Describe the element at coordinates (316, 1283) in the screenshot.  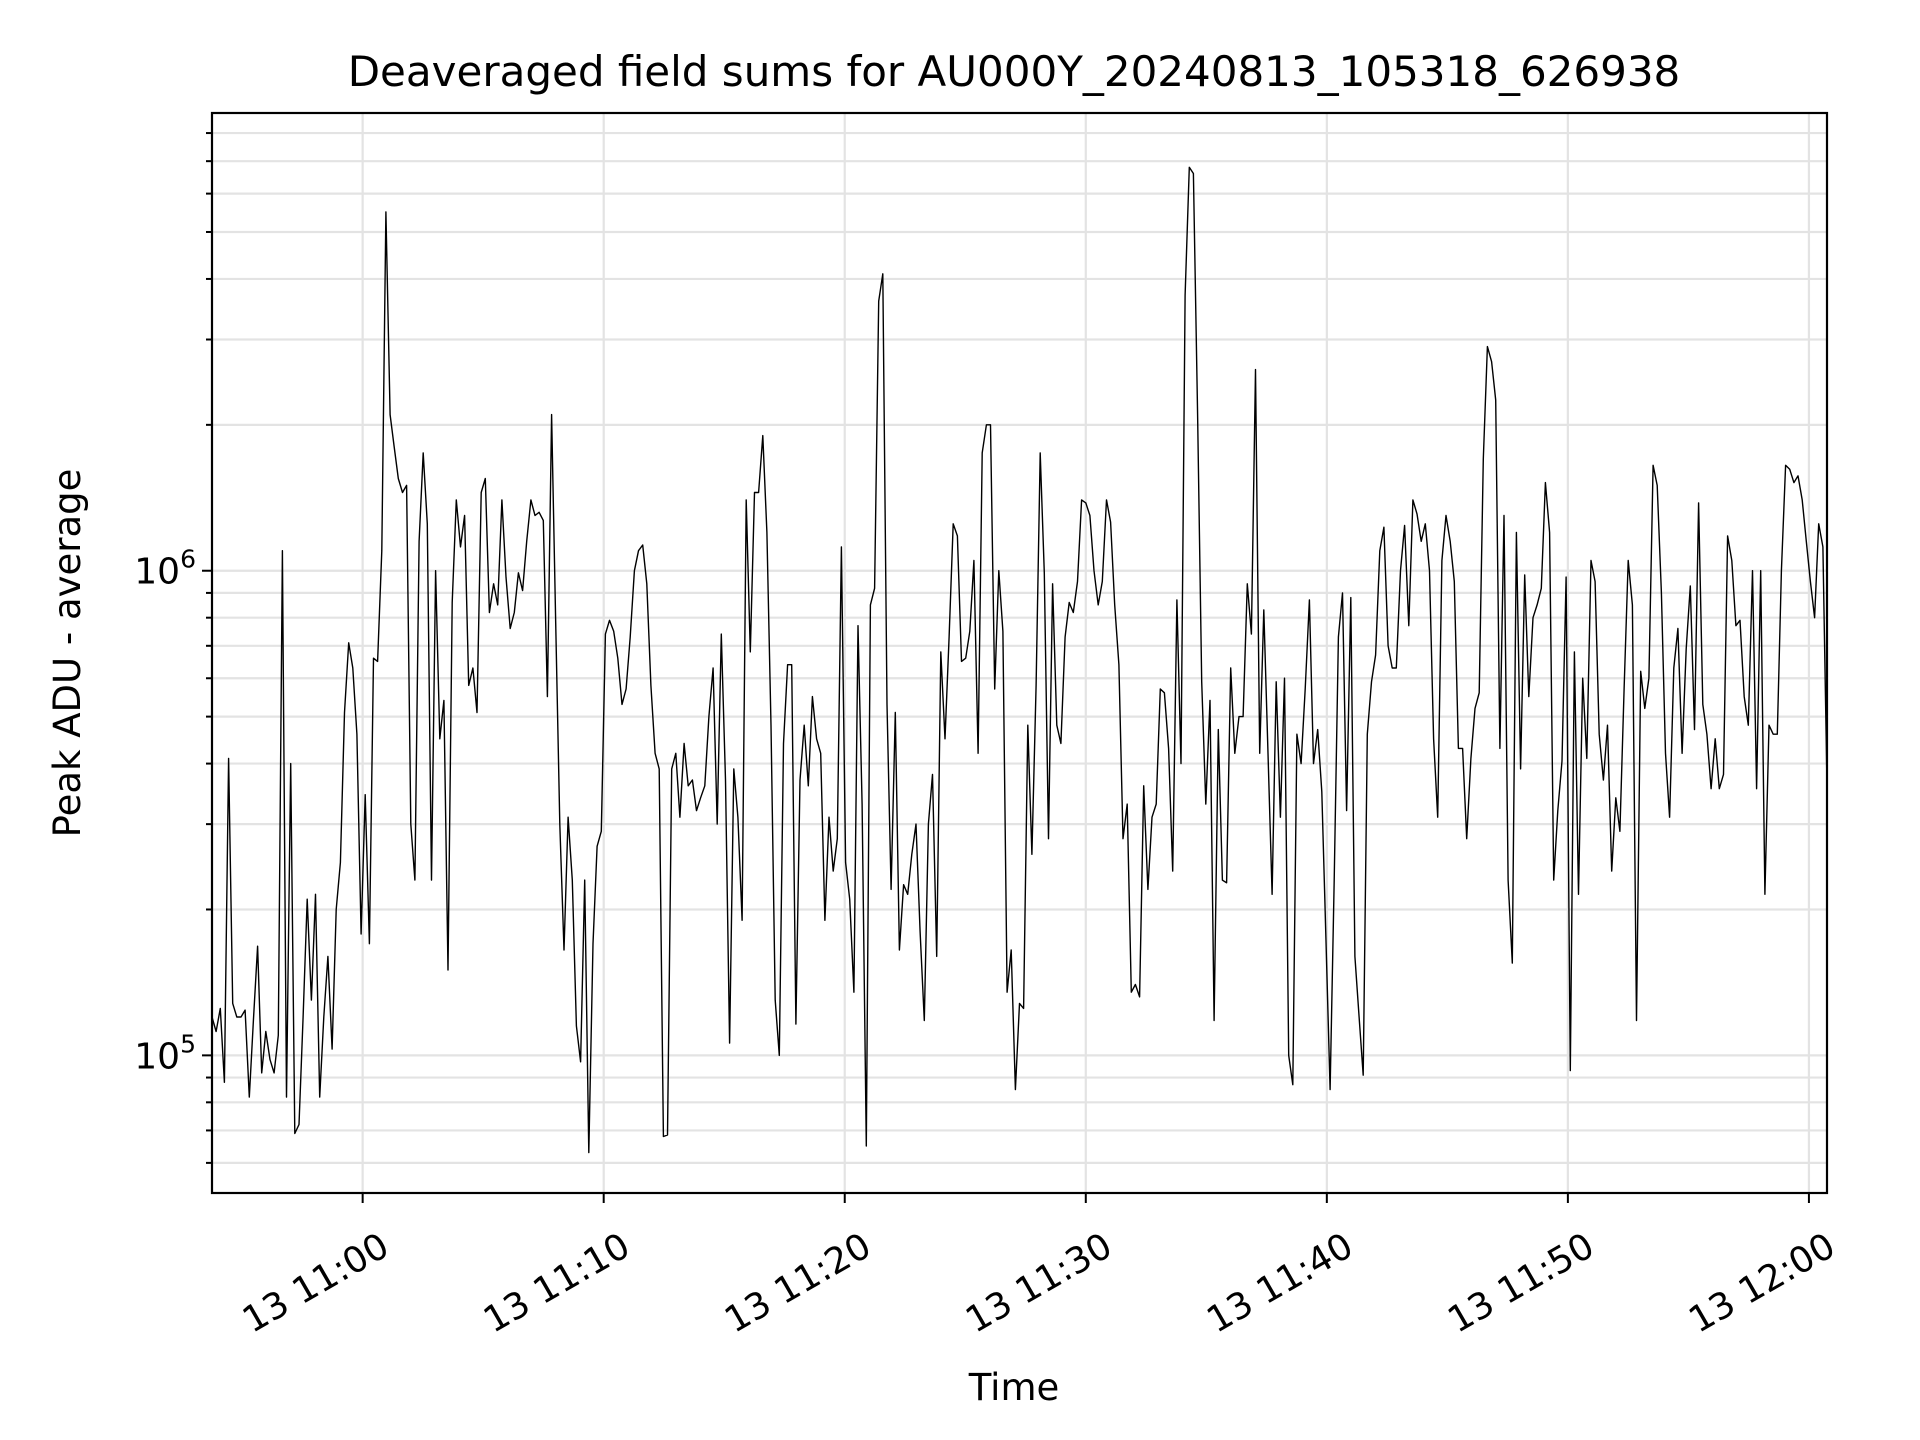
I see `x-tick-label: 13 11:00` at that location.